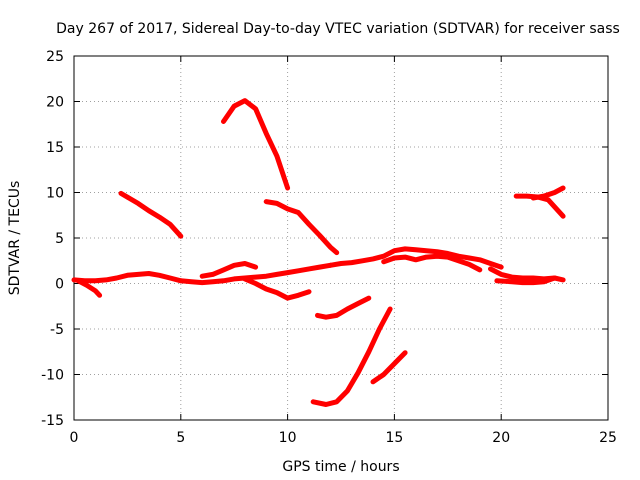 The height and width of the screenshot is (480, 640). I want to click on series-line-arc-o, so click(526, 280).